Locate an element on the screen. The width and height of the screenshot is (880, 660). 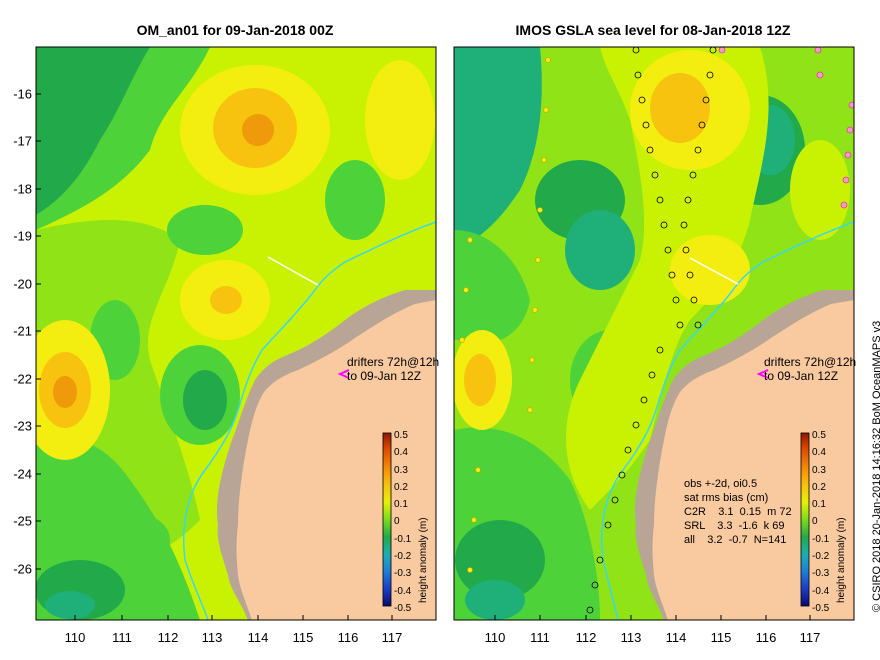
y-tick-label: -17 is located at coordinates (22, 141).